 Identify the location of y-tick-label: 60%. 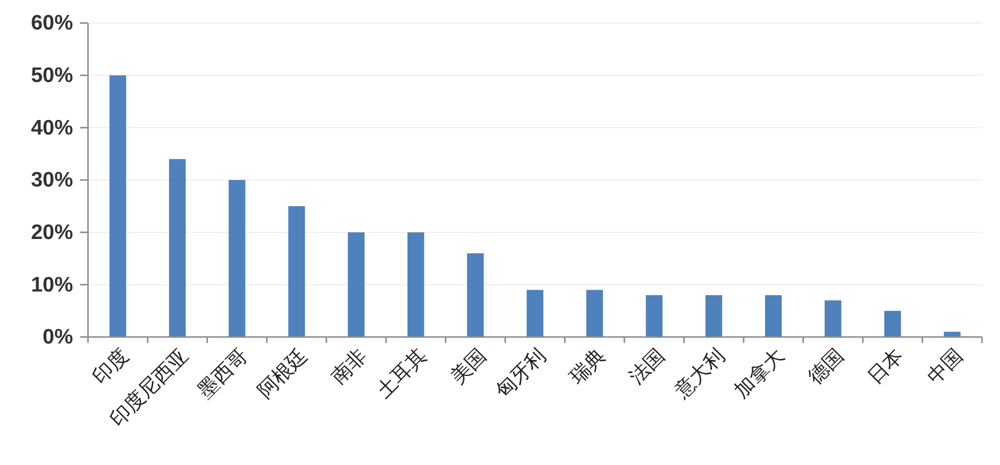
(52, 23).